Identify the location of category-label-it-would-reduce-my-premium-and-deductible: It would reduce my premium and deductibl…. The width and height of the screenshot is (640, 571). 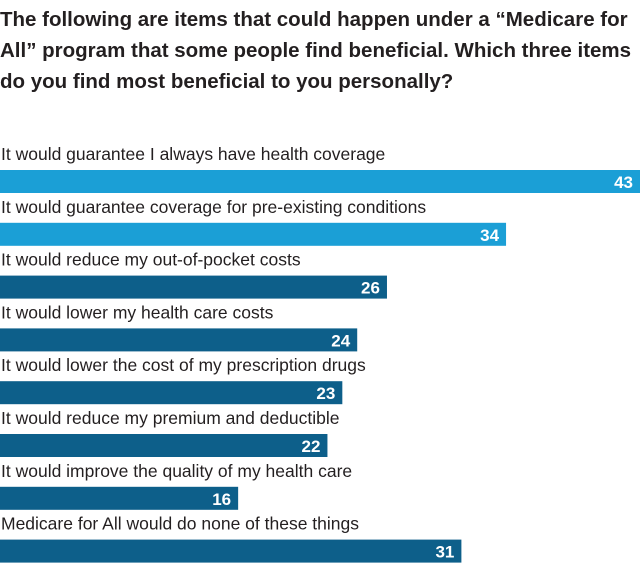
(170, 418).